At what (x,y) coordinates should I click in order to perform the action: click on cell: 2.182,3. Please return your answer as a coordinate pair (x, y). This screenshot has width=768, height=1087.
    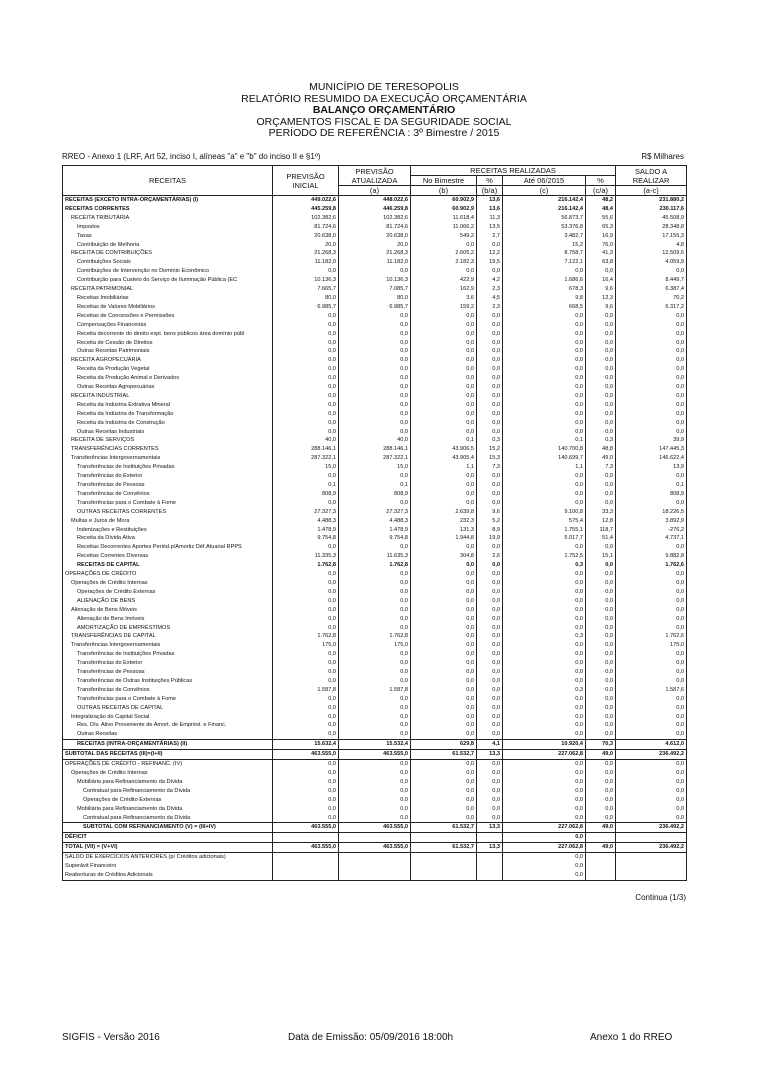
    Looking at the image, I should click on (443, 263).